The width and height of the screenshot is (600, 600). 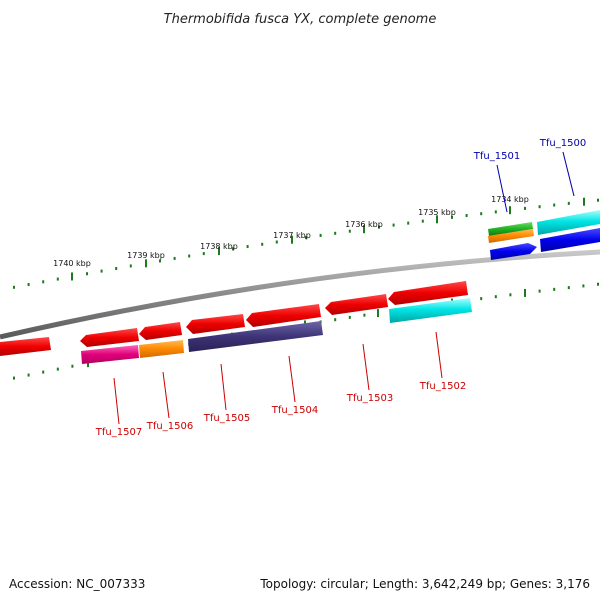 What do you see at coordinates (294, 410) in the screenshot?
I see `gene-label-tfu-1504: Tfu_1504` at bounding box center [294, 410].